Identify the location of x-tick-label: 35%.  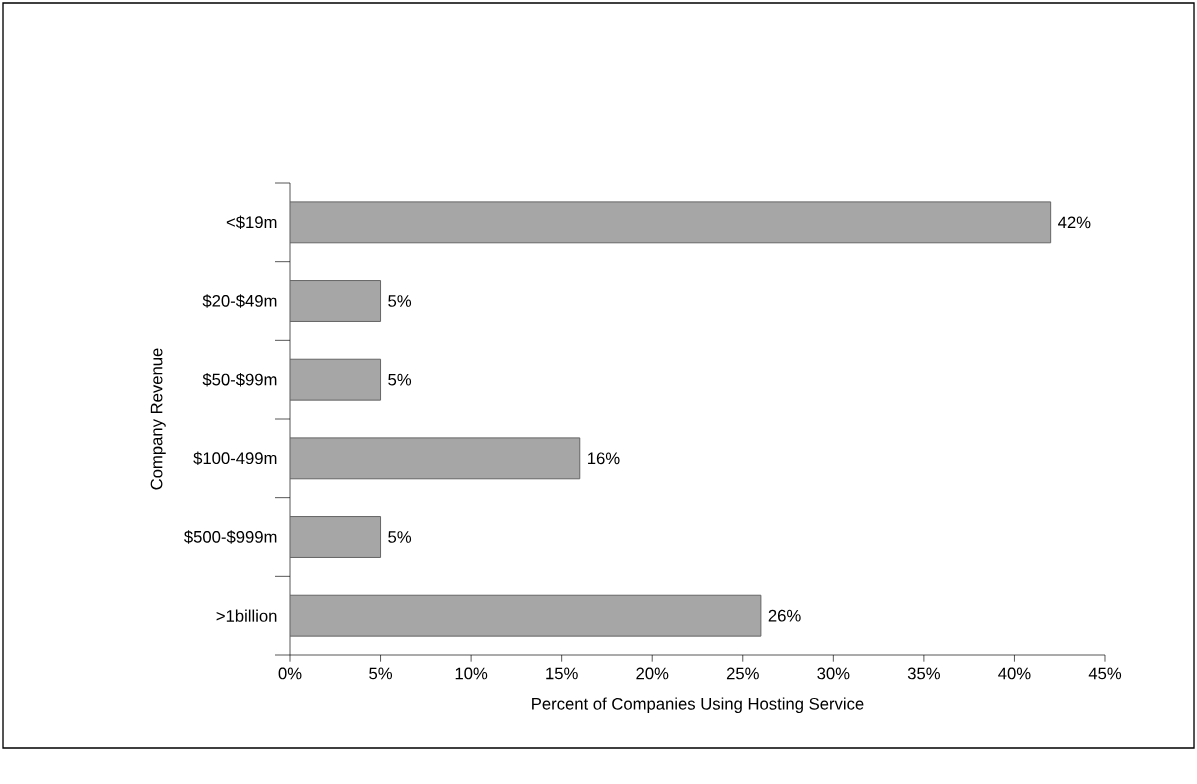
(923, 673).